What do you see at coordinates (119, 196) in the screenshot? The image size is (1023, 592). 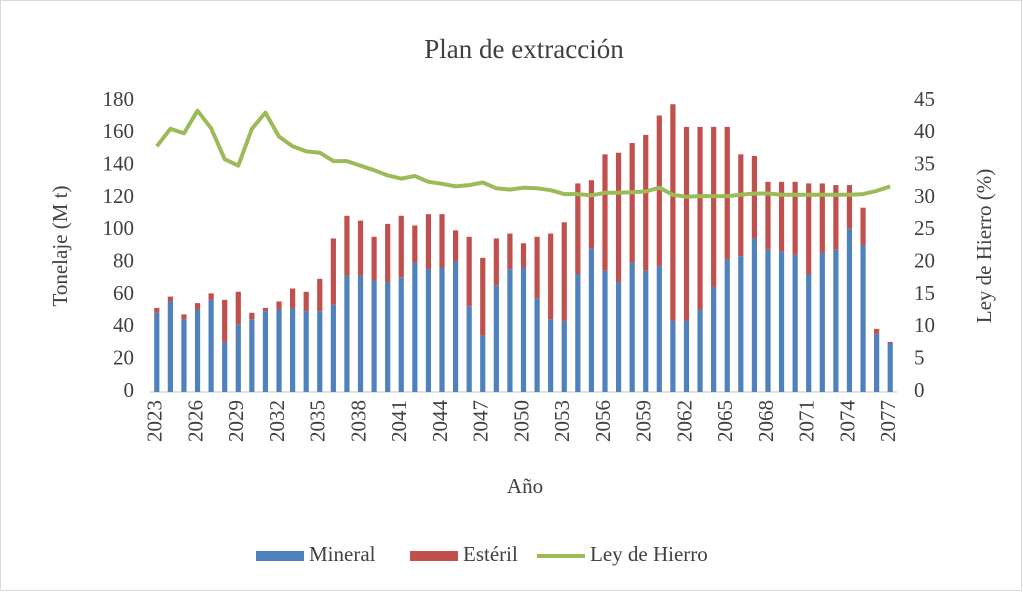 I see `y-tick-label: 120` at bounding box center [119, 196].